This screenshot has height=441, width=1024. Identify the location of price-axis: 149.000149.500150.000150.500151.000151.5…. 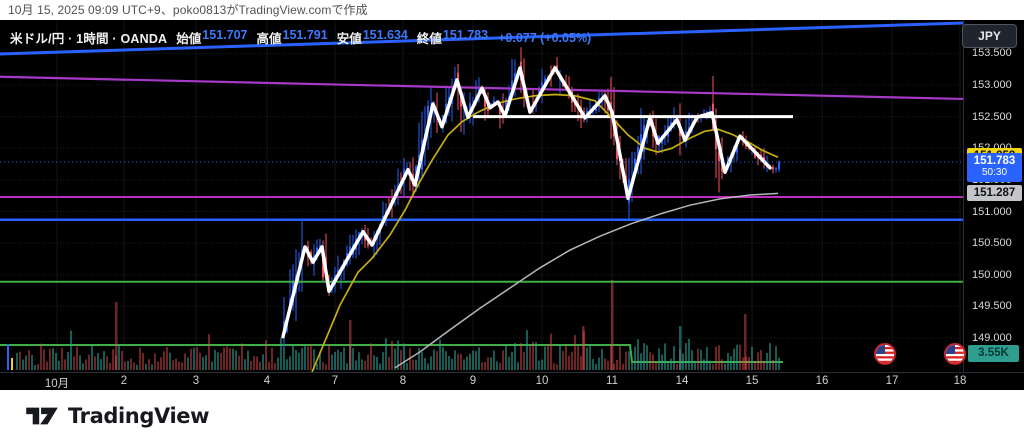
(993, 196).